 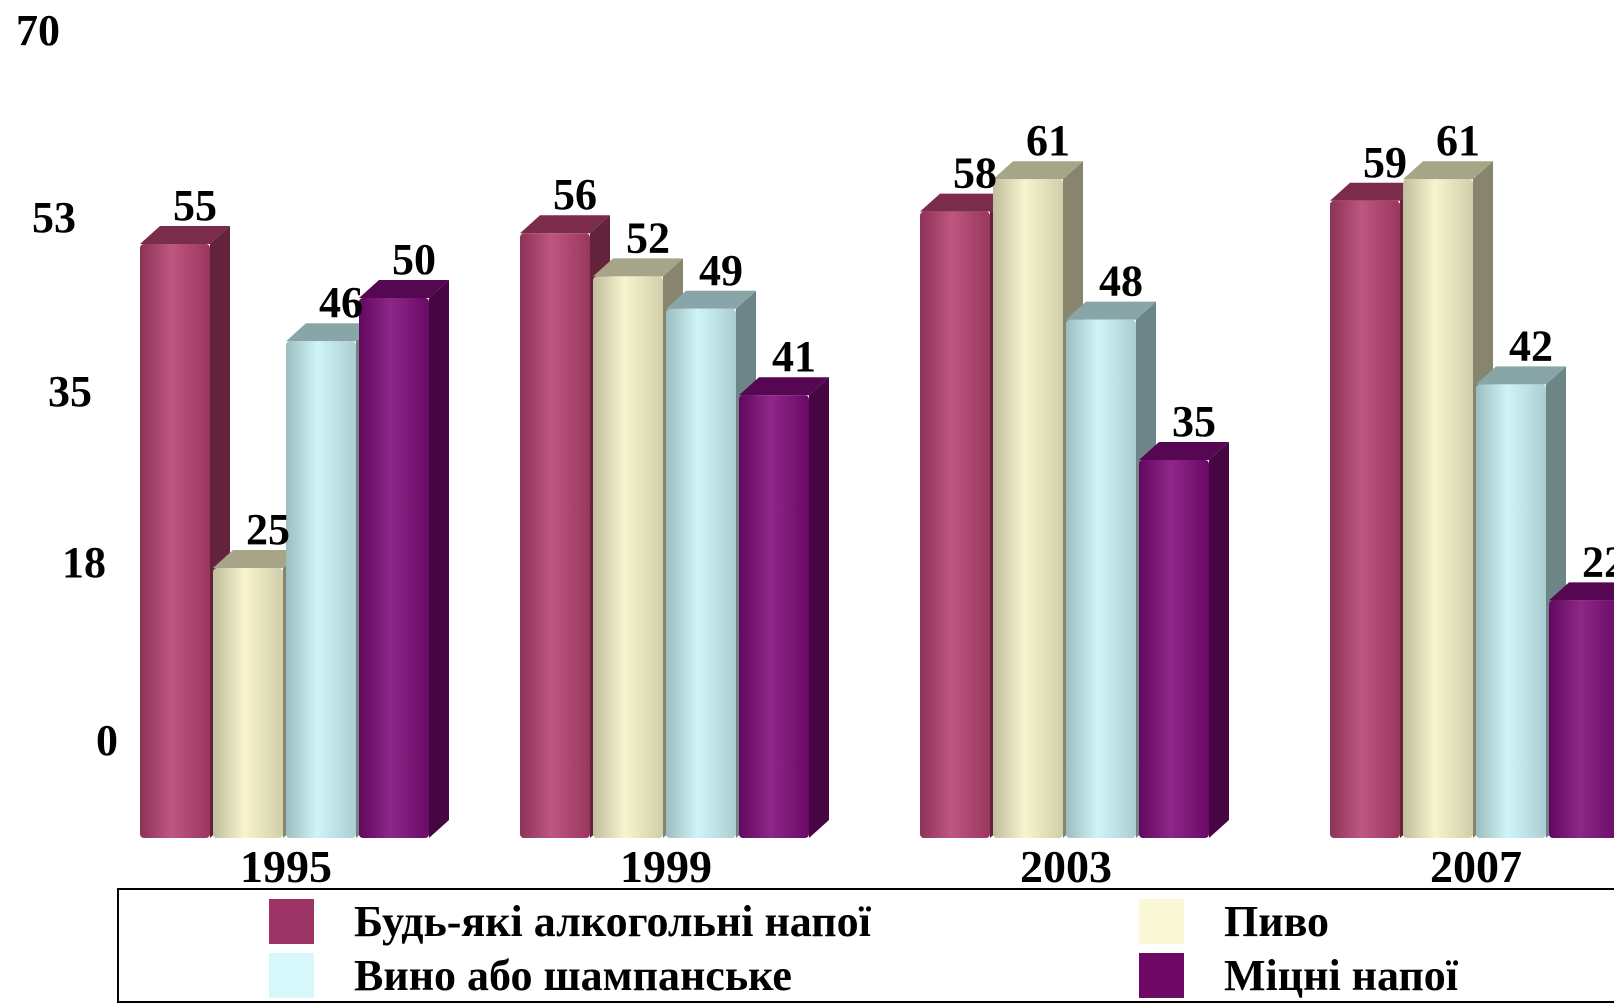 What do you see at coordinates (1598, 561) in the screenshot?
I see `data-label: 22` at bounding box center [1598, 561].